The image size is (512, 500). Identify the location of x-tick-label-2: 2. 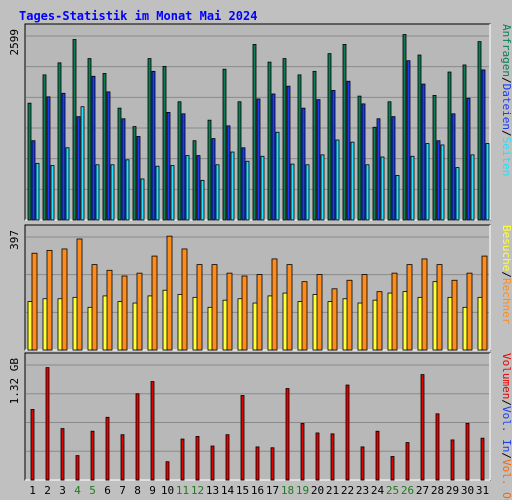
(47, 490).